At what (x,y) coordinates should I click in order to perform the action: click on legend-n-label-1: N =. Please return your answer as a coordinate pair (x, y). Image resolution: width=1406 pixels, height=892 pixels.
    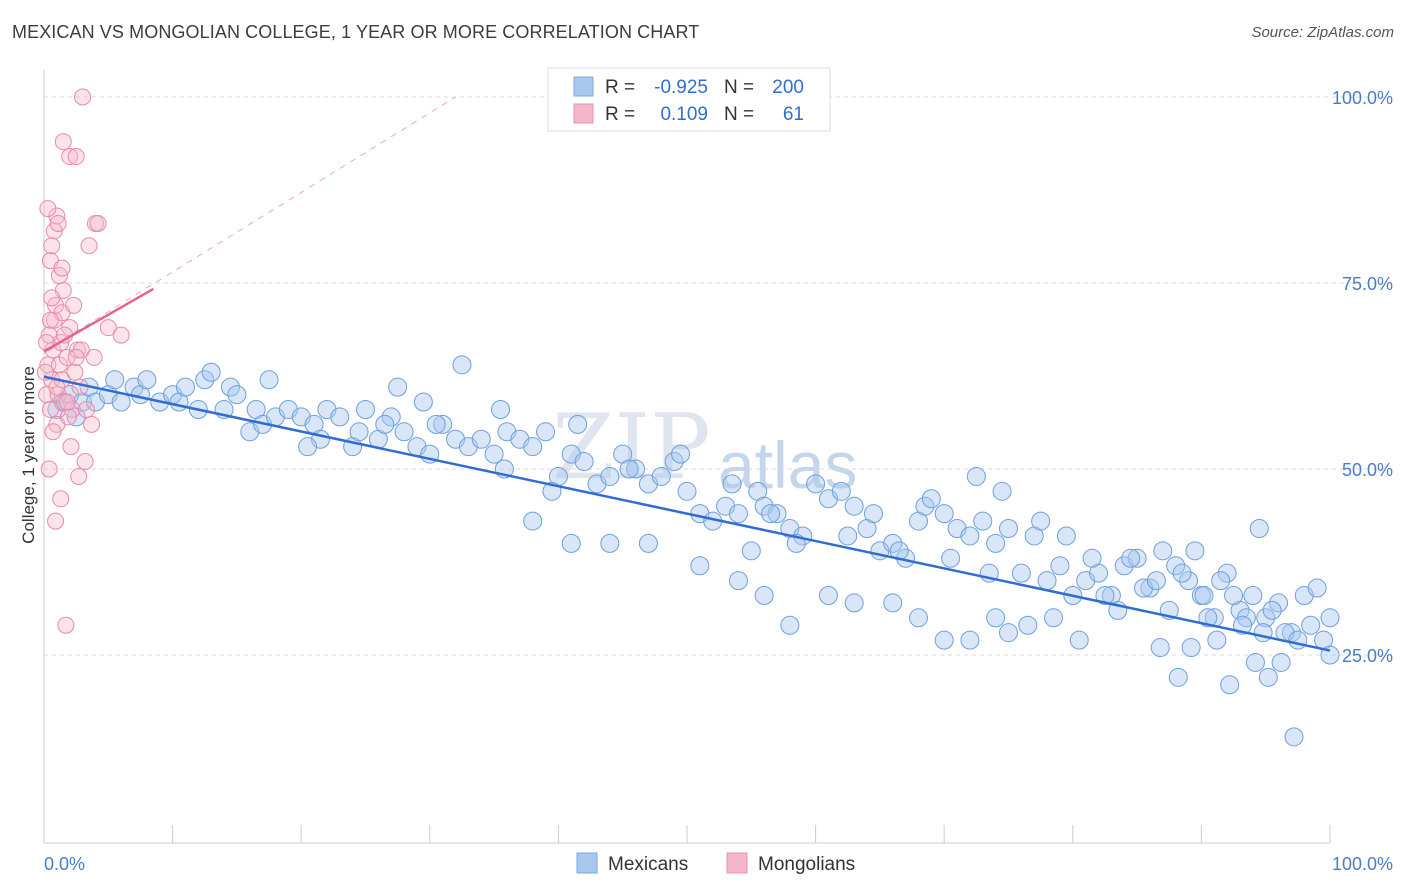
    Looking at the image, I should click on (739, 87).